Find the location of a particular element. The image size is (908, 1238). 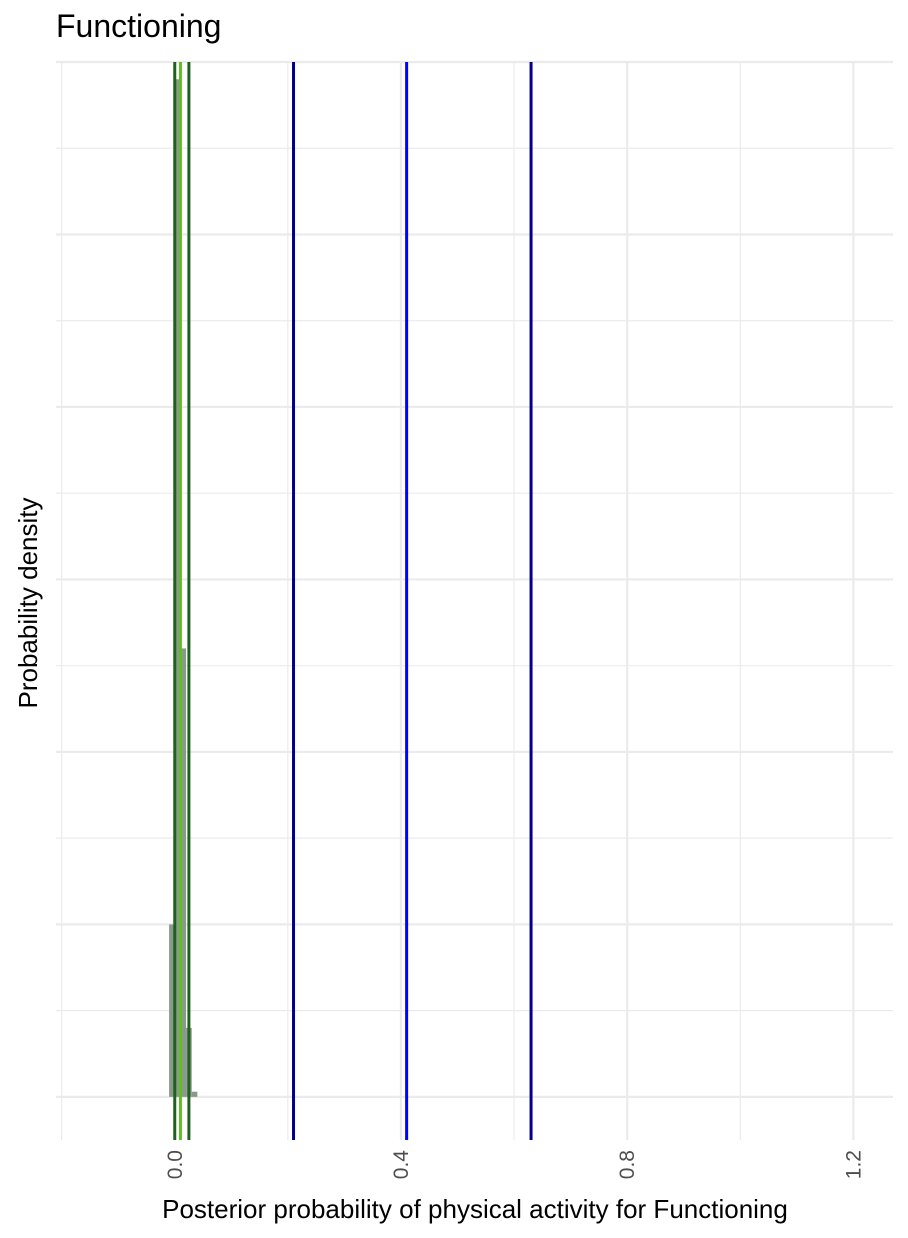

x-tick-label: 0.0 is located at coordinates (175, 1164).